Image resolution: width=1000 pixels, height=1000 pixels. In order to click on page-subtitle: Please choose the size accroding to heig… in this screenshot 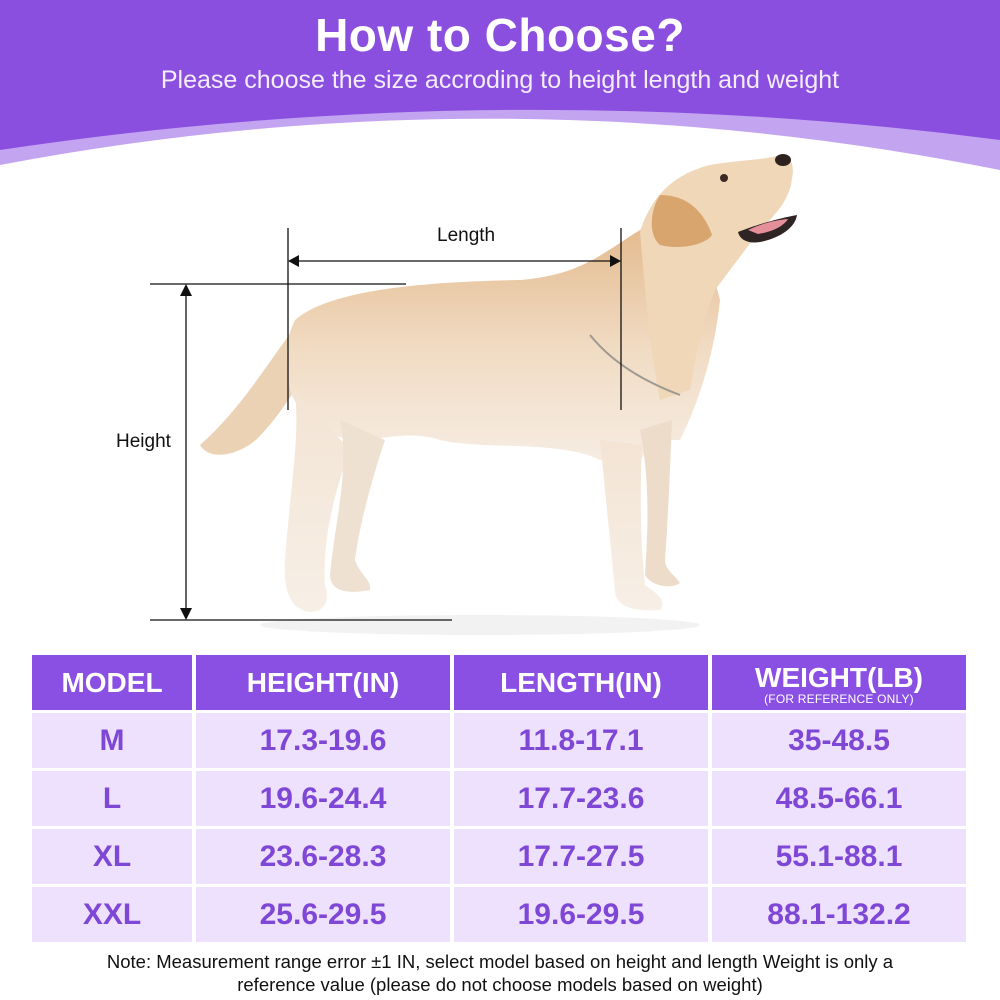, I will do `click(500, 80)`.